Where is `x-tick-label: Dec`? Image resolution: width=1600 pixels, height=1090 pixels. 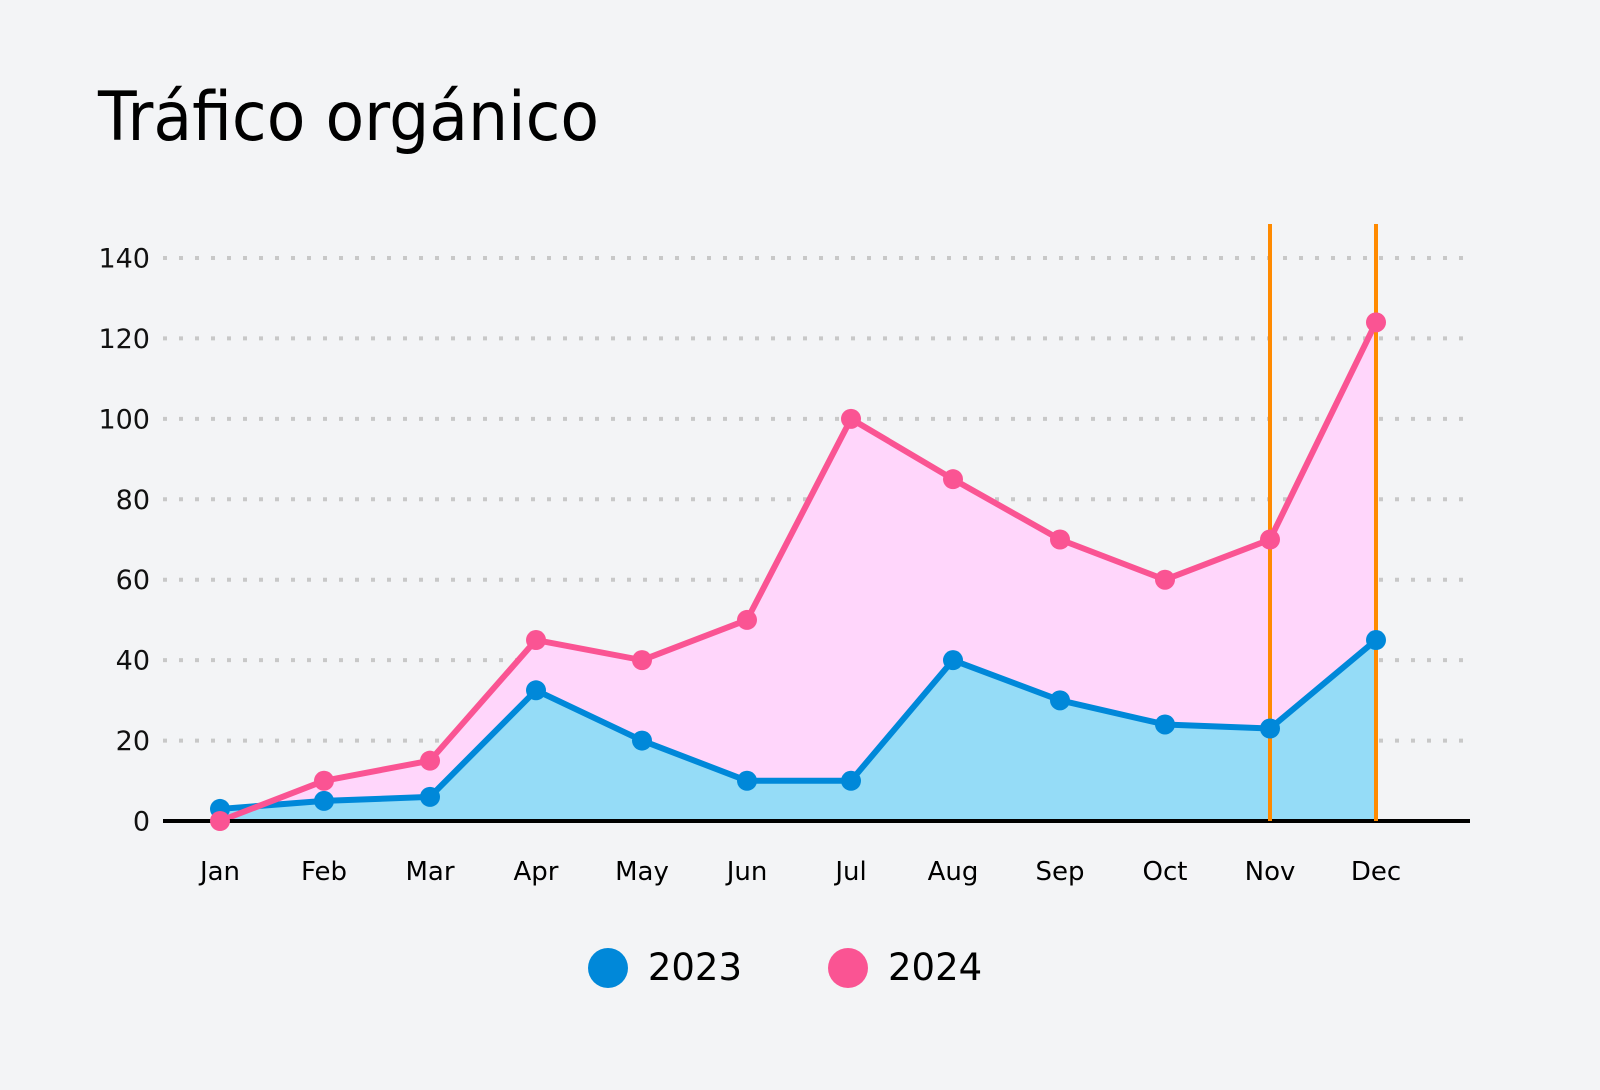 x-tick-label: Dec is located at coordinates (1376, 872).